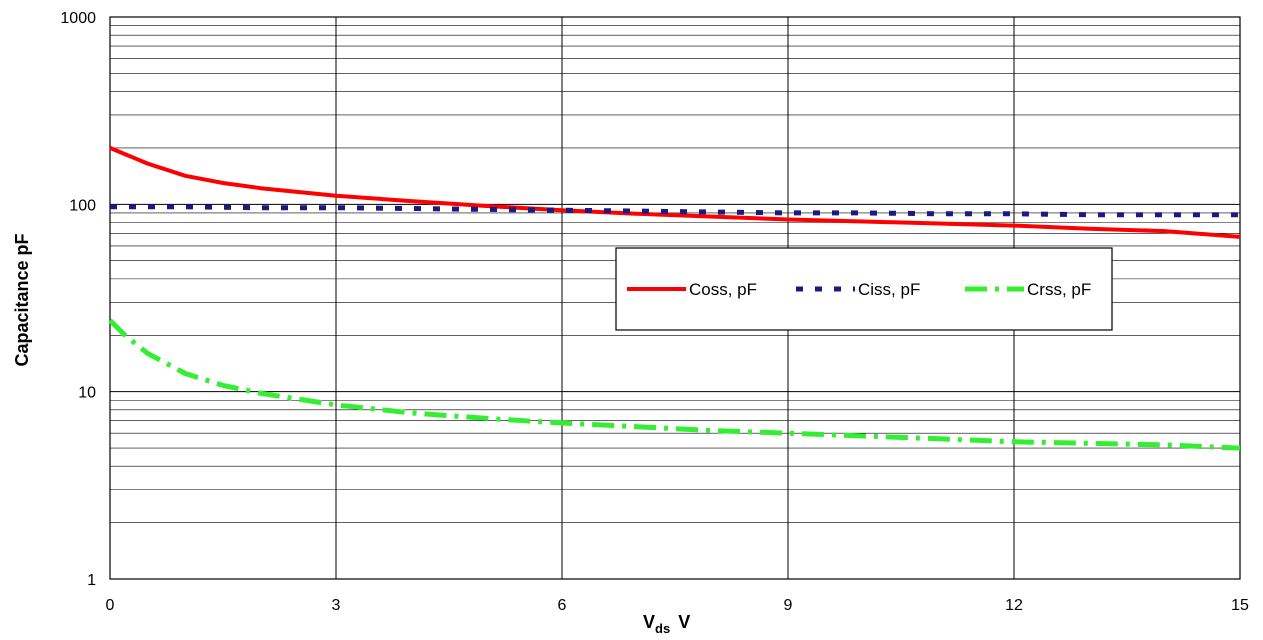  I want to click on x-tick-label: 9, so click(788, 605).